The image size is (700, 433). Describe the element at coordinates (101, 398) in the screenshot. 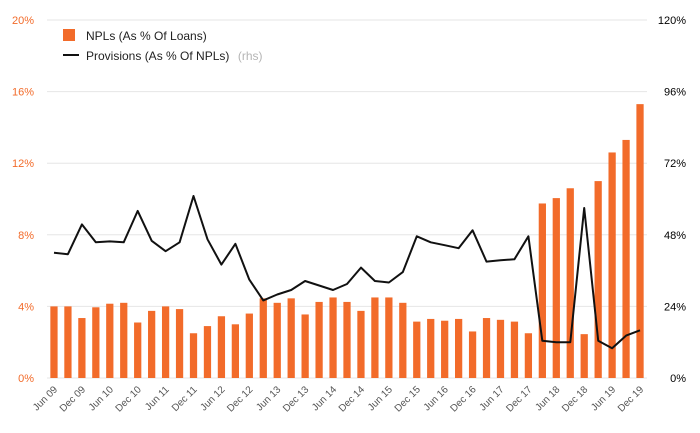

I see `x-tick-label: Jun 10` at that location.